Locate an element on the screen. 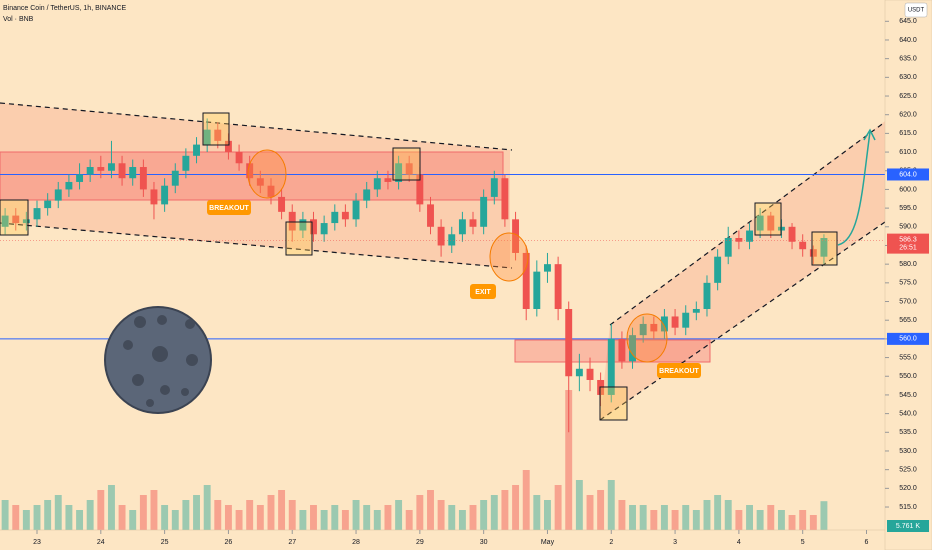  volume-label: 5.761 K is located at coordinates (908, 526).